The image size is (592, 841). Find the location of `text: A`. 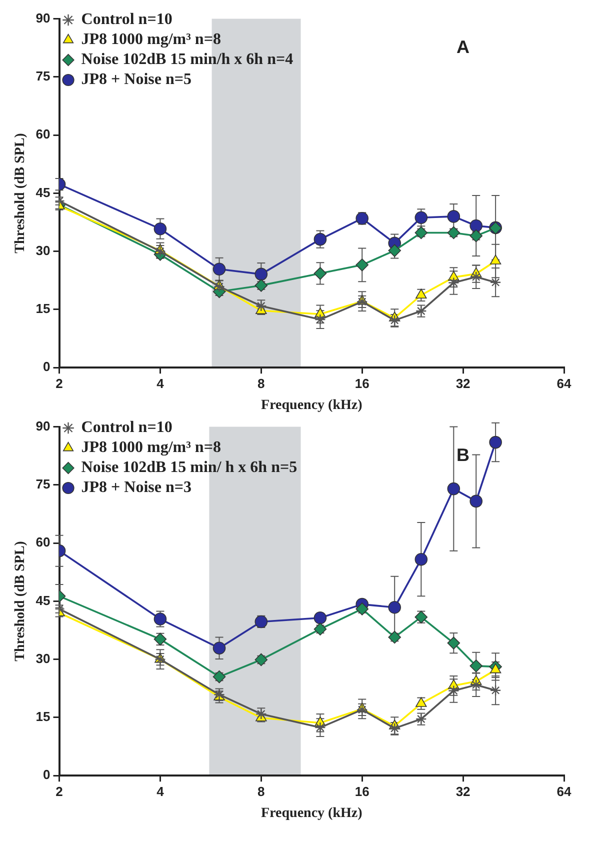

text: A is located at coordinates (463, 46).